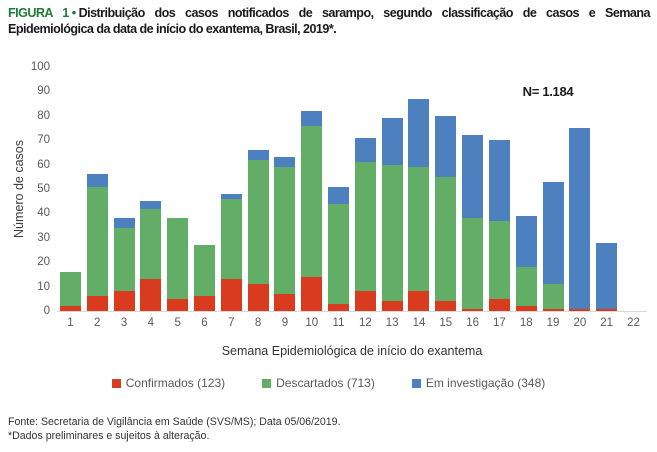  I want to click on x-tick-label: 21, so click(607, 323).